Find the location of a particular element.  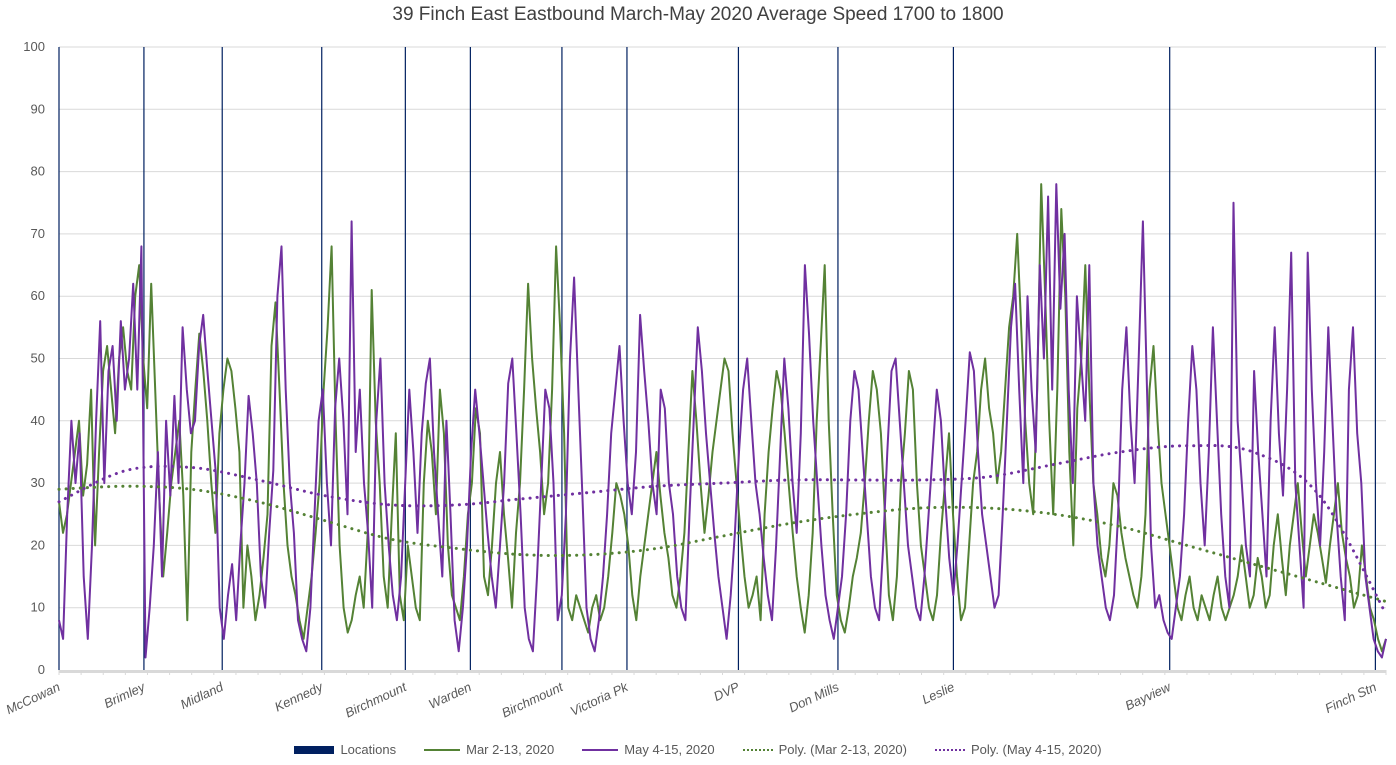

legend-label: May 4-15, 2020 is located at coordinates (669, 749).